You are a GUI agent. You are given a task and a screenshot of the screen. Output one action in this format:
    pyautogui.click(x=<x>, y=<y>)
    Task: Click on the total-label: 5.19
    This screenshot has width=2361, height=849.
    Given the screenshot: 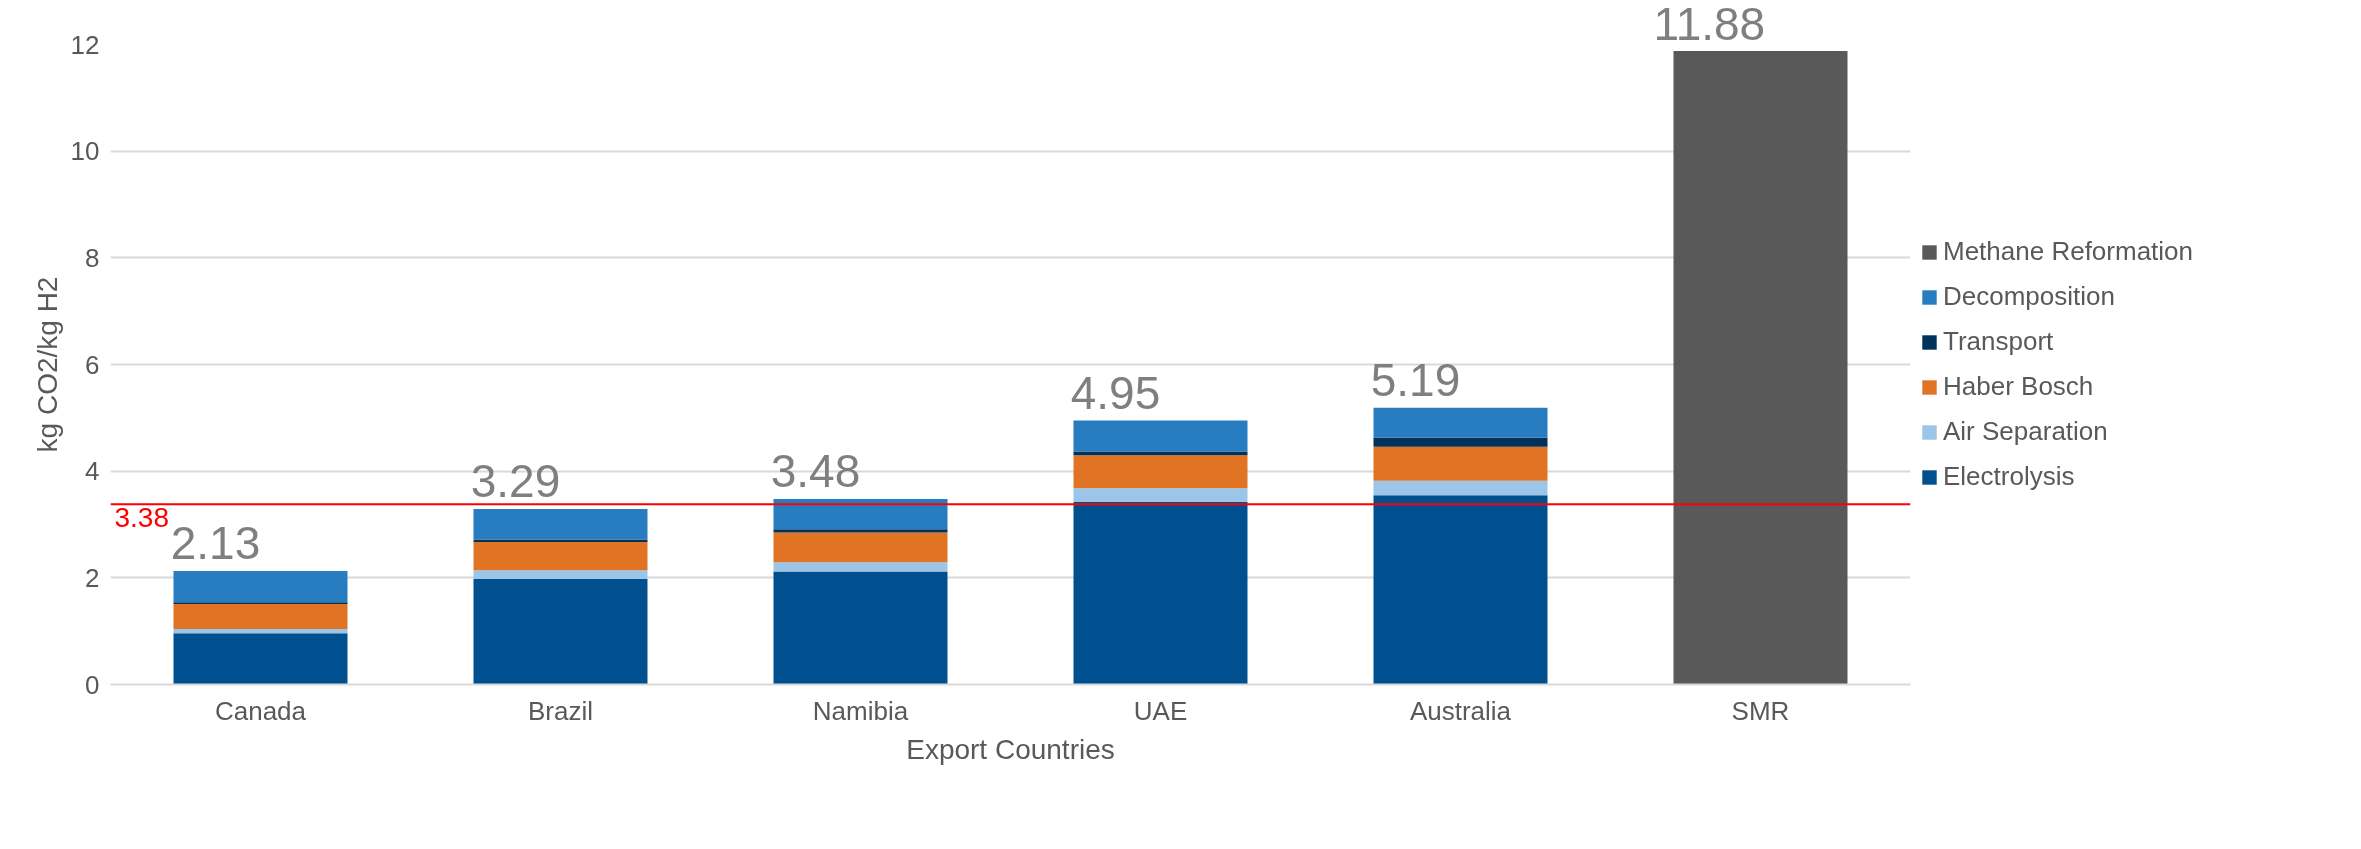 What is the action you would take?
    pyautogui.click(x=1415, y=379)
    